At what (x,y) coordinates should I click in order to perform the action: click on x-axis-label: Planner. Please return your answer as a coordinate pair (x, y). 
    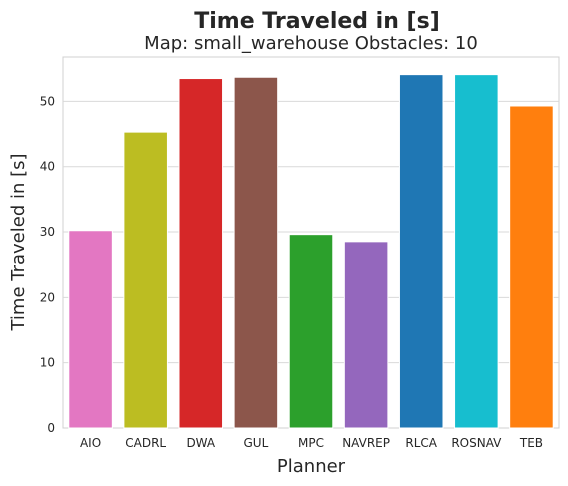
    Looking at the image, I should click on (311, 466).